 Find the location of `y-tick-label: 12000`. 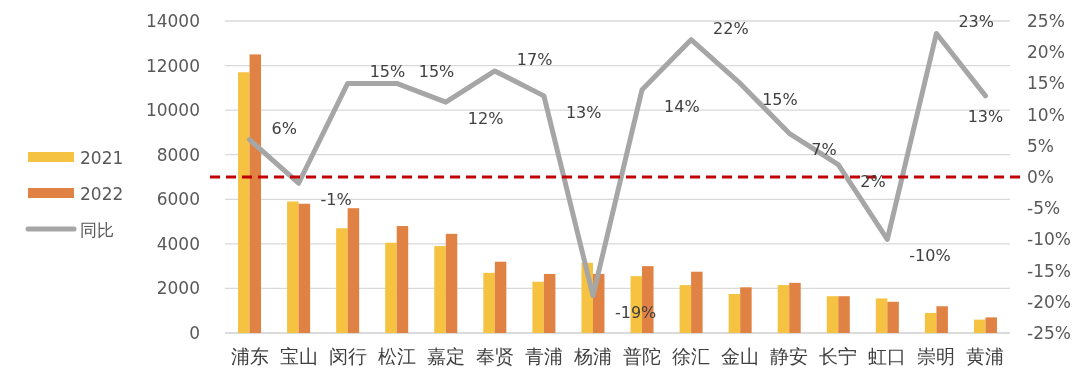

y-tick-label: 12000 is located at coordinates (172, 65).